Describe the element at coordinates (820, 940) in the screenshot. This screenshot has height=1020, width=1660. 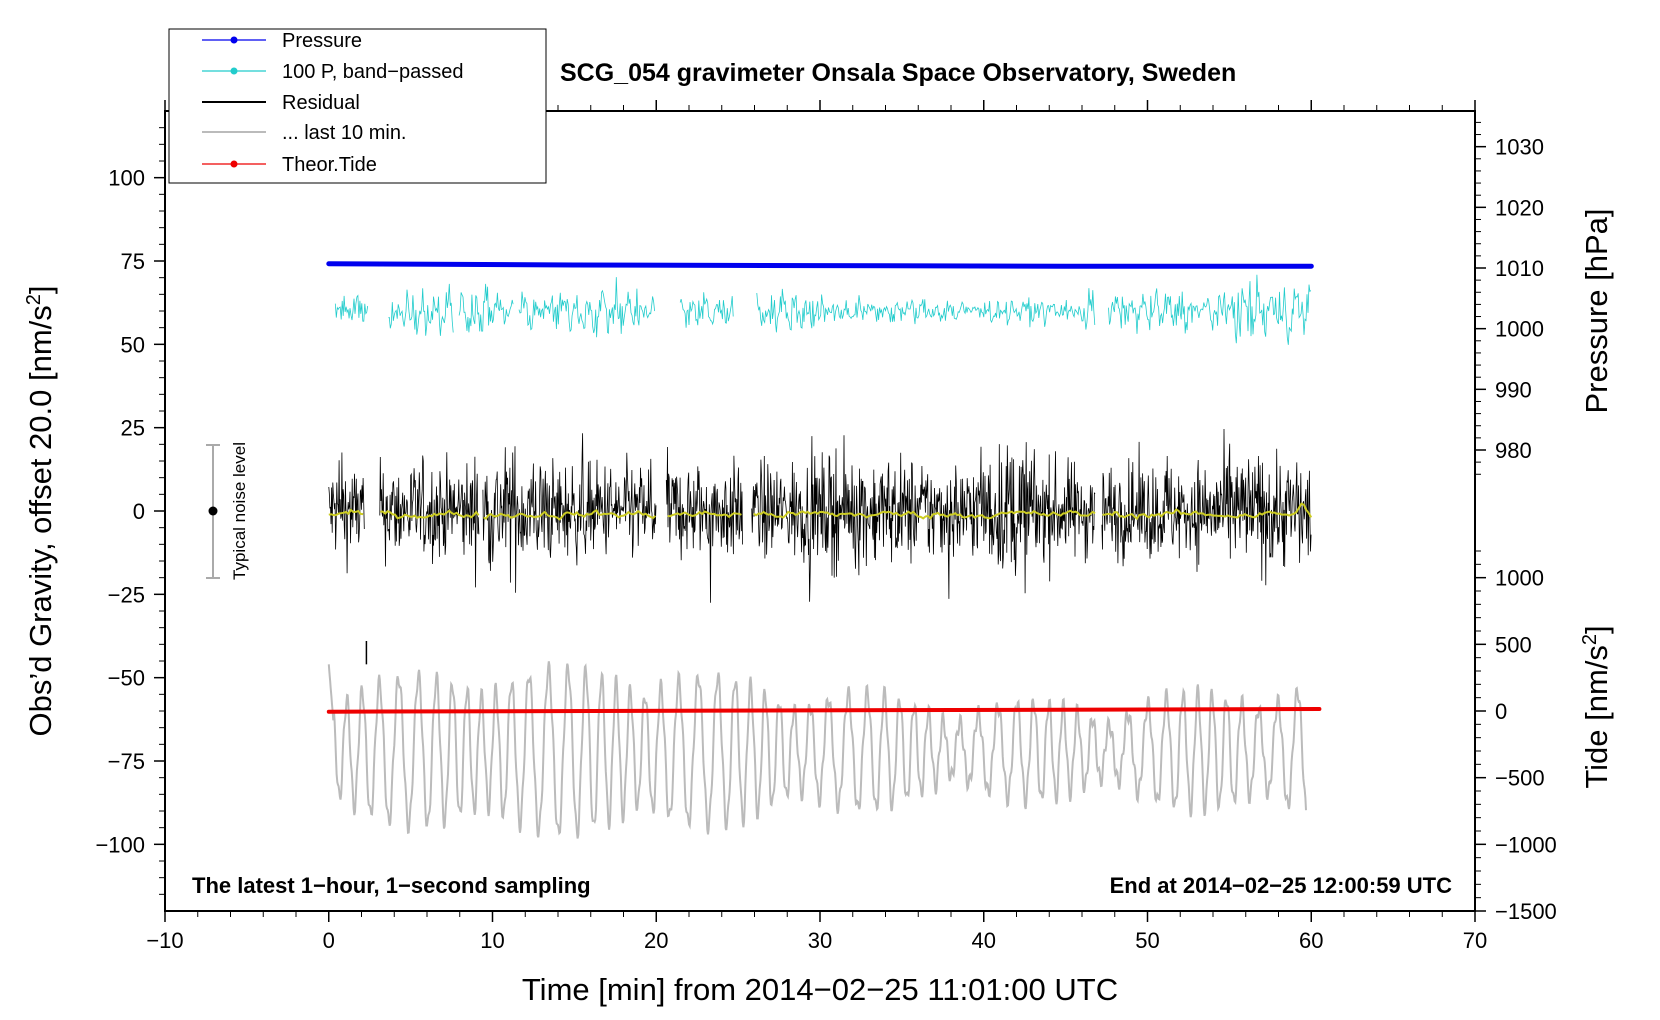
I see `x-tick-label: 30` at that location.